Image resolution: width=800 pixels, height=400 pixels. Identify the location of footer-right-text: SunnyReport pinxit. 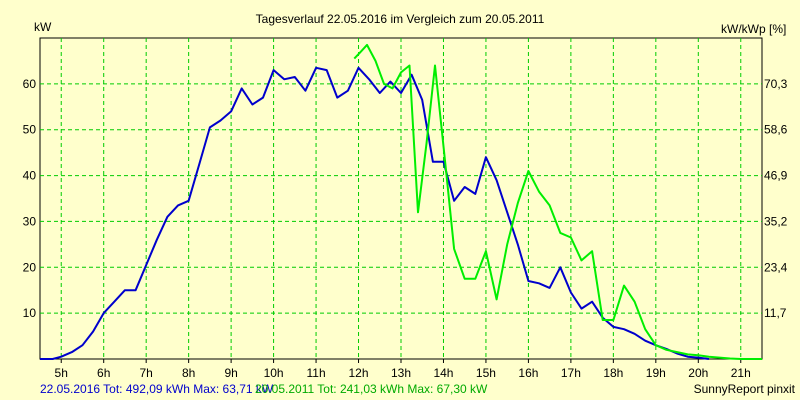
(745, 389).